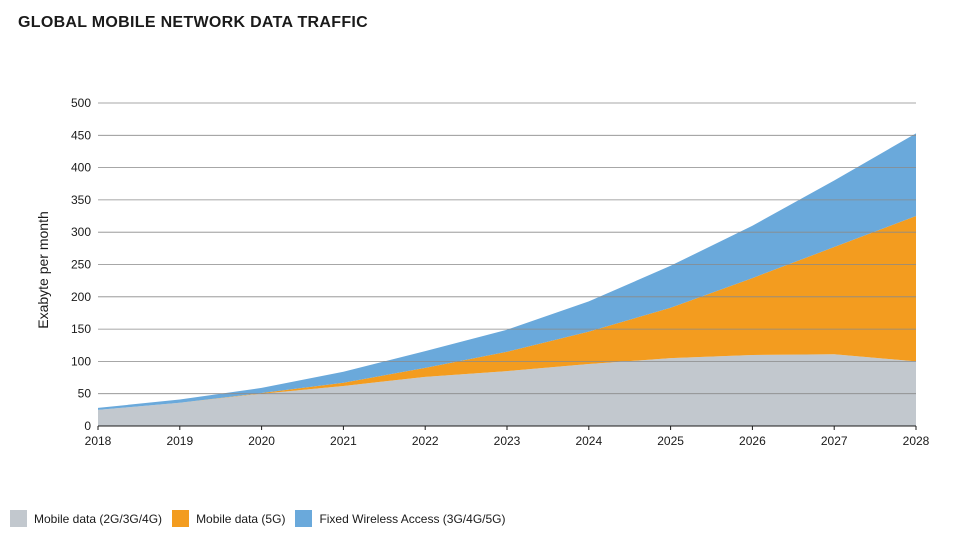 This screenshot has width=960, height=540. Describe the element at coordinates (343, 441) in the screenshot. I see `x-tick-label: 2021` at that location.